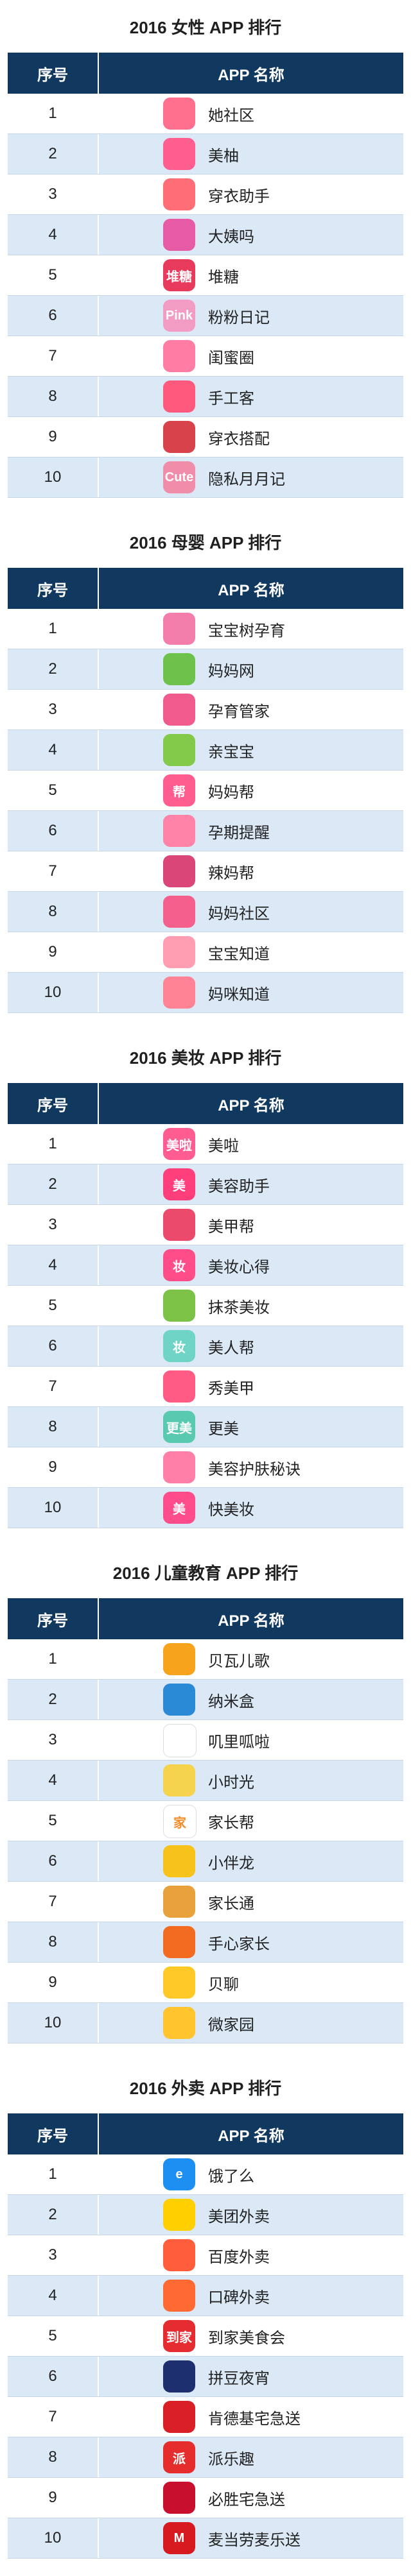 This screenshot has height=2576, width=411. I want to click on table-row: 4 妆 美妆心得, so click(205, 1265).